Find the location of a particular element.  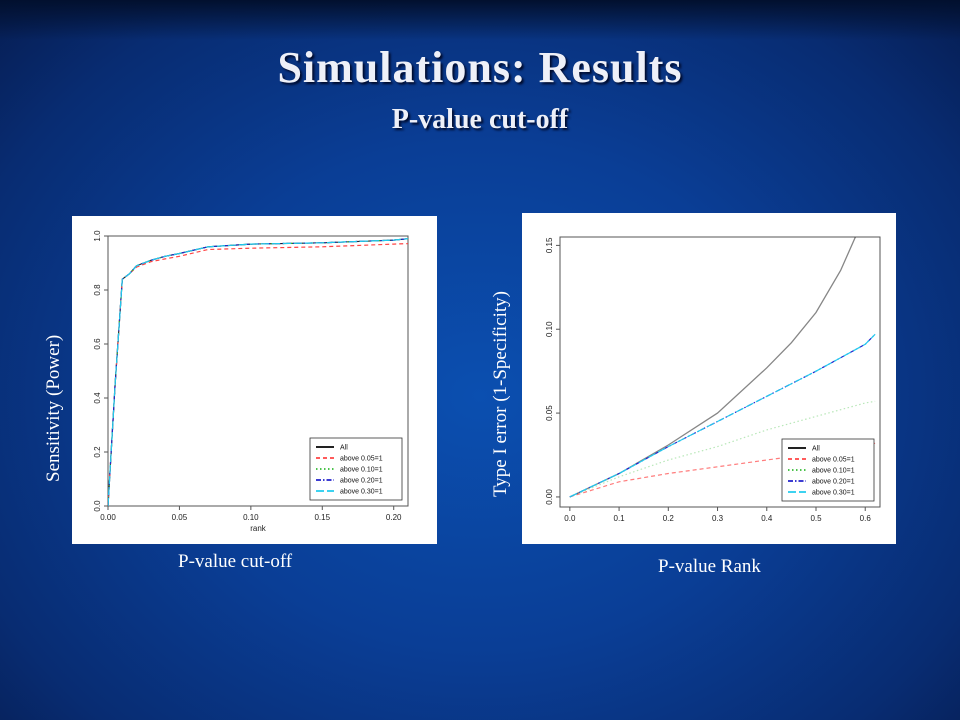

x-tick-label: 0.0 is located at coordinates (570, 518).